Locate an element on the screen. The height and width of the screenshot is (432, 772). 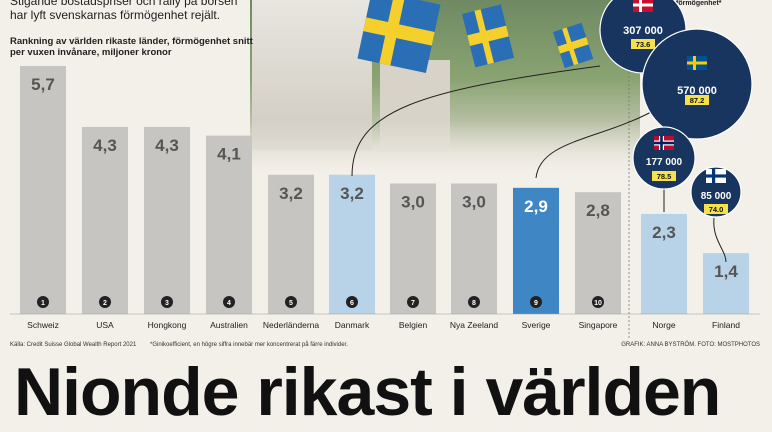
category-label: Australien is located at coordinates (229, 325).